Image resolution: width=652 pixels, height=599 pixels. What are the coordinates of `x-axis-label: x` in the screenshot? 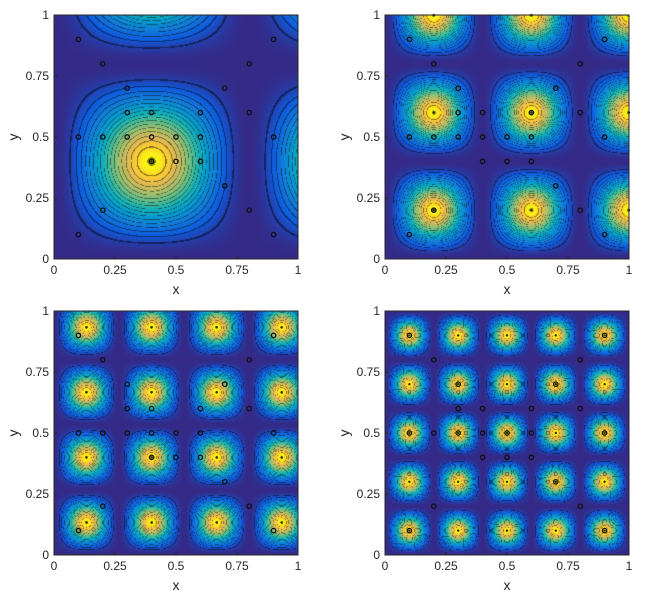 It's located at (176, 289).